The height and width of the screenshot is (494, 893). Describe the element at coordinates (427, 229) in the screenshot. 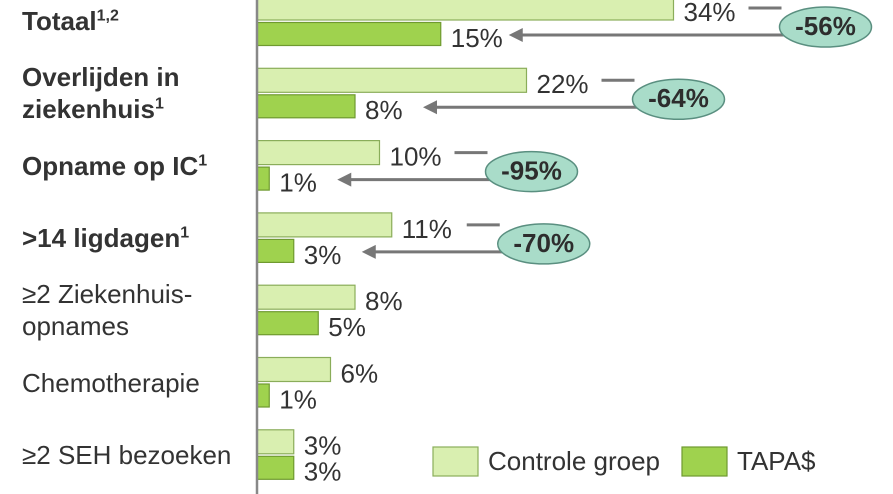

I see `value-label: 11%` at that location.